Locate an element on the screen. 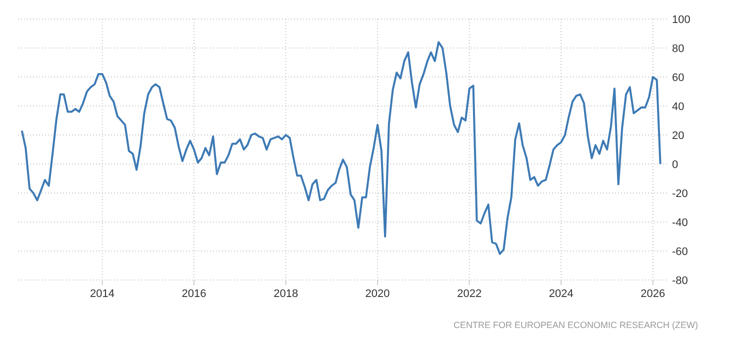  y-tick-label: 40 is located at coordinates (678, 106).